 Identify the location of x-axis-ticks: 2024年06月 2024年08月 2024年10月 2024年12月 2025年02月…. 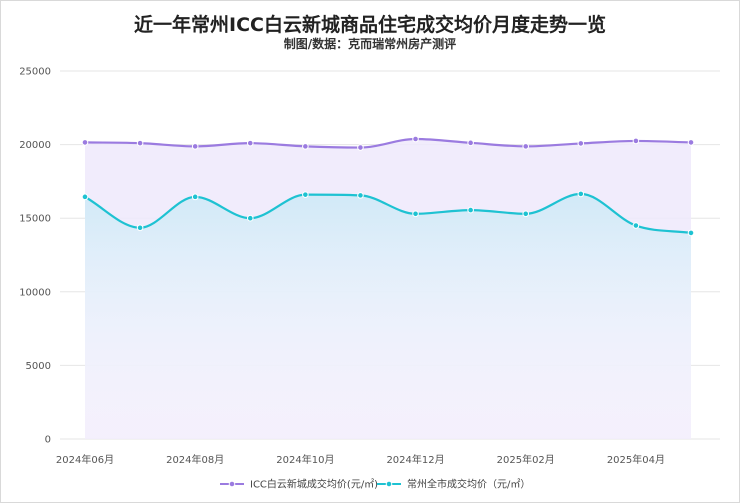
(360, 459).